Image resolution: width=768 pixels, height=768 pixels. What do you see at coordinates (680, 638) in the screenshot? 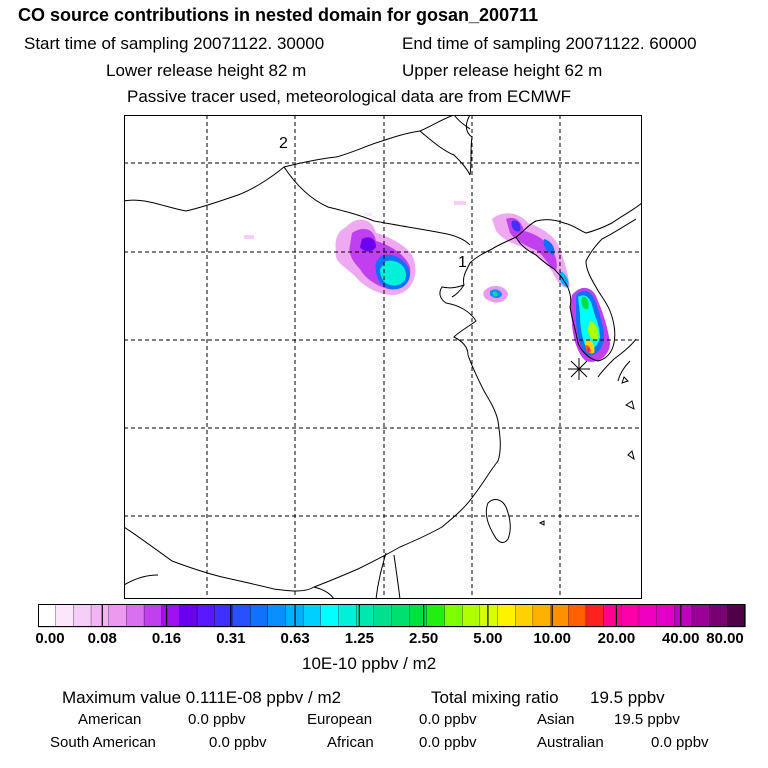
I see `colorbar-tick-label: 40.00` at bounding box center [680, 638].